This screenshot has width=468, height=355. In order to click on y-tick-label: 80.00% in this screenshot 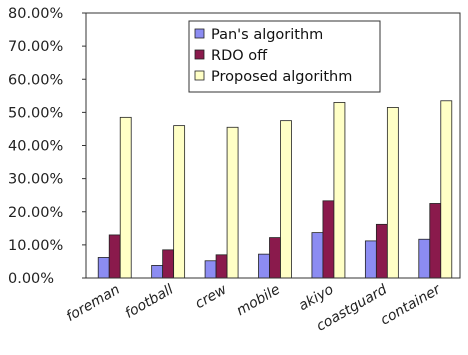, I will do `click(35, 14)`.